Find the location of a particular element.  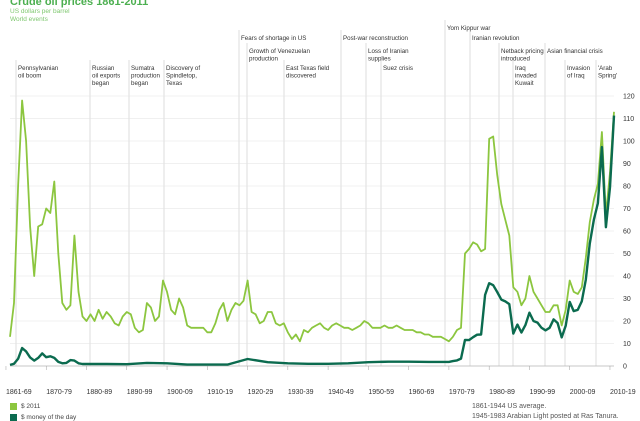

event-label: Suez crisis is located at coordinates (398, 68).